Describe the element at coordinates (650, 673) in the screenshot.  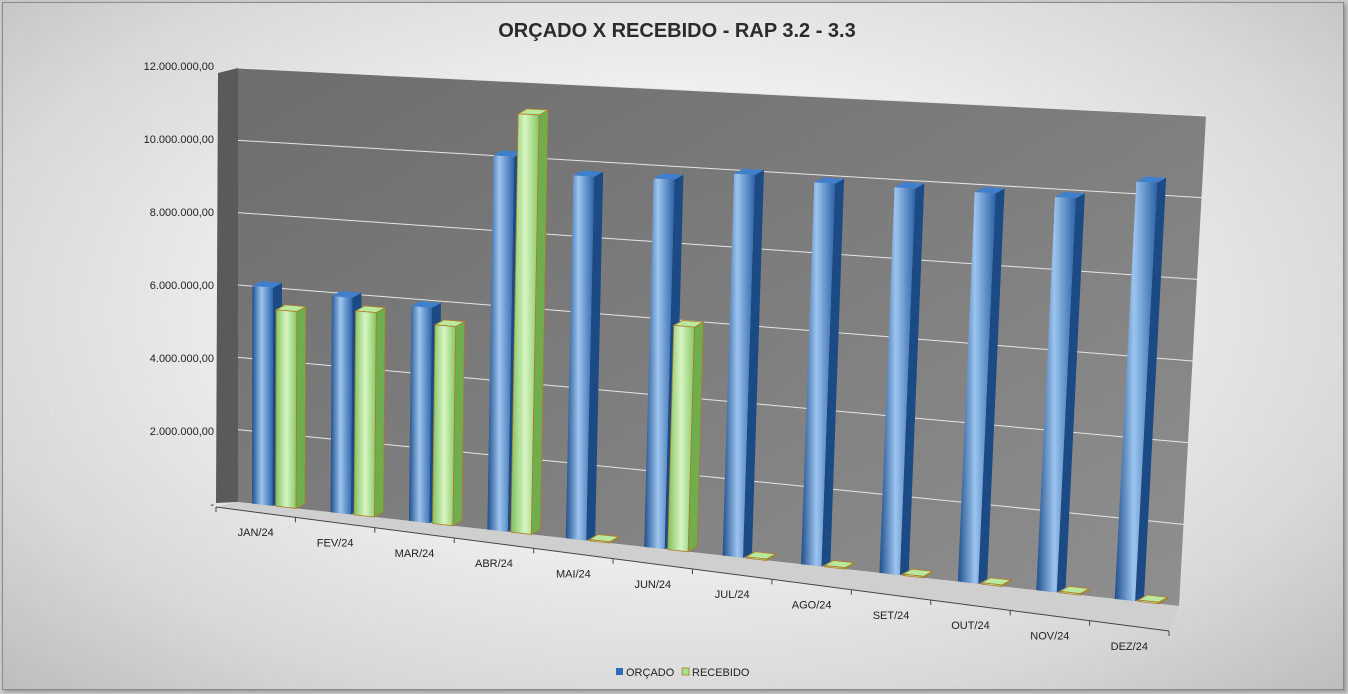
I see `legend-label-orcado: ORÇADO` at that location.